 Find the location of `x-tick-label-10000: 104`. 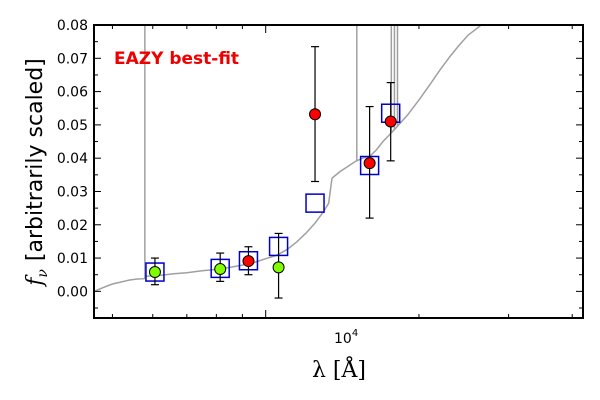

x-tick-label-10000: 104 is located at coordinates (346, 337).